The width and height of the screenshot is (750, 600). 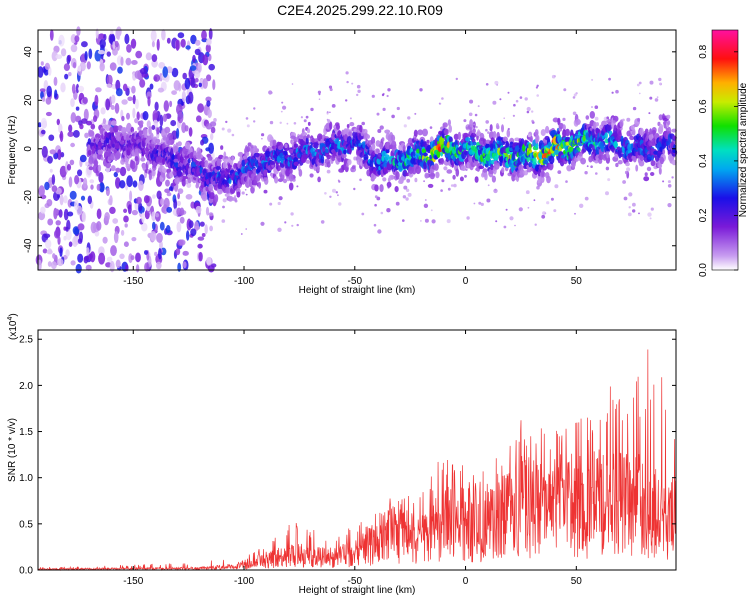 I want to click on colorbar-tick-label: 0.4, so click(x=703, y=161).